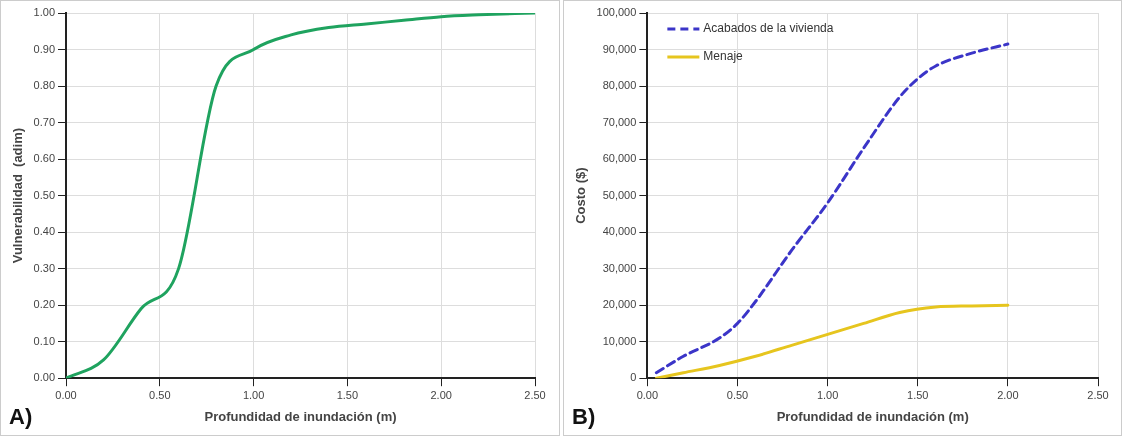  What do you see at coordinates (580, 195) in the screenshot?
I see `y-axis-title: Costo ($)` at bounding box center [580, 195].